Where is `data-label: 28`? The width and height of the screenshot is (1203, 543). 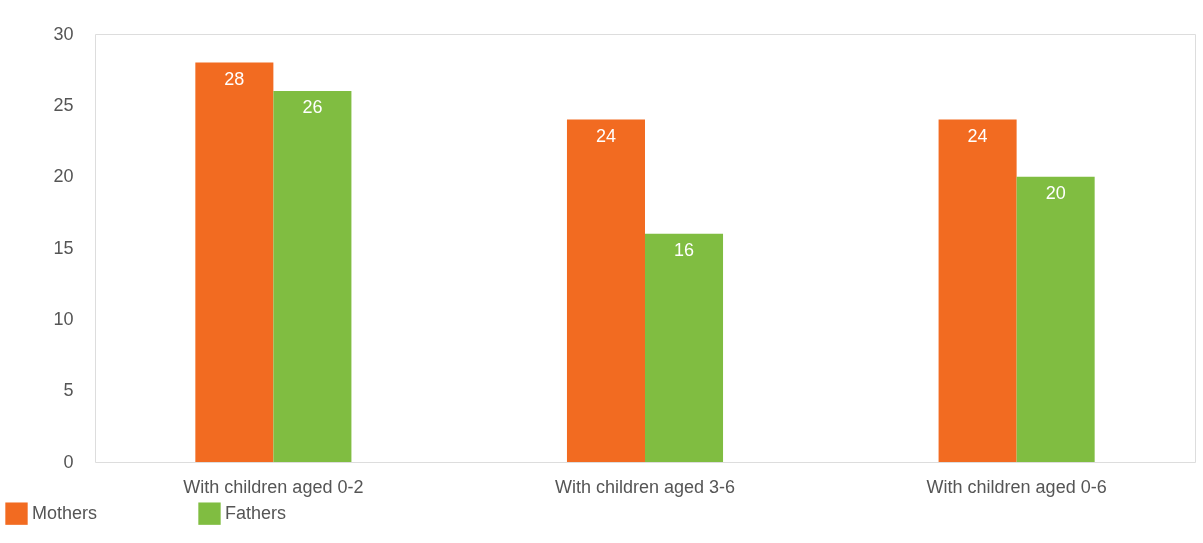 data-label: 28 is located at coordinates (234, 78).